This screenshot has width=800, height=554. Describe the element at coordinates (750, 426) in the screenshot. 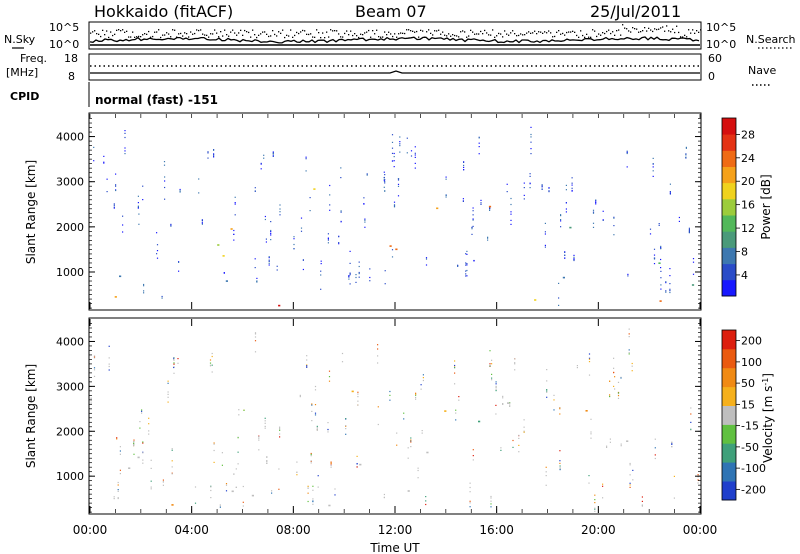

I see `colorbar-tick-label: -15` at that location.